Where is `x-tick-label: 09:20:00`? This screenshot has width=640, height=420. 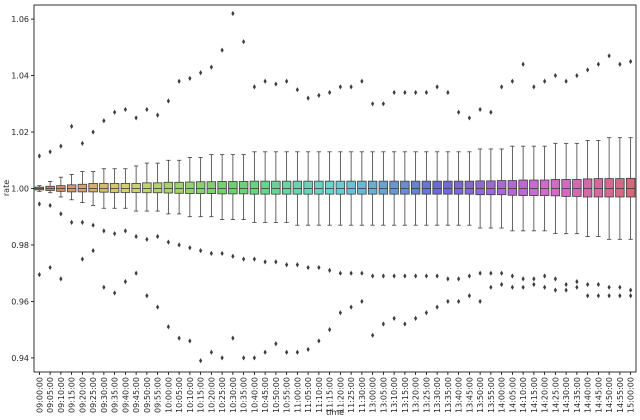
x-tick-label: 09:20:00 is located at coordinates (82, 395).